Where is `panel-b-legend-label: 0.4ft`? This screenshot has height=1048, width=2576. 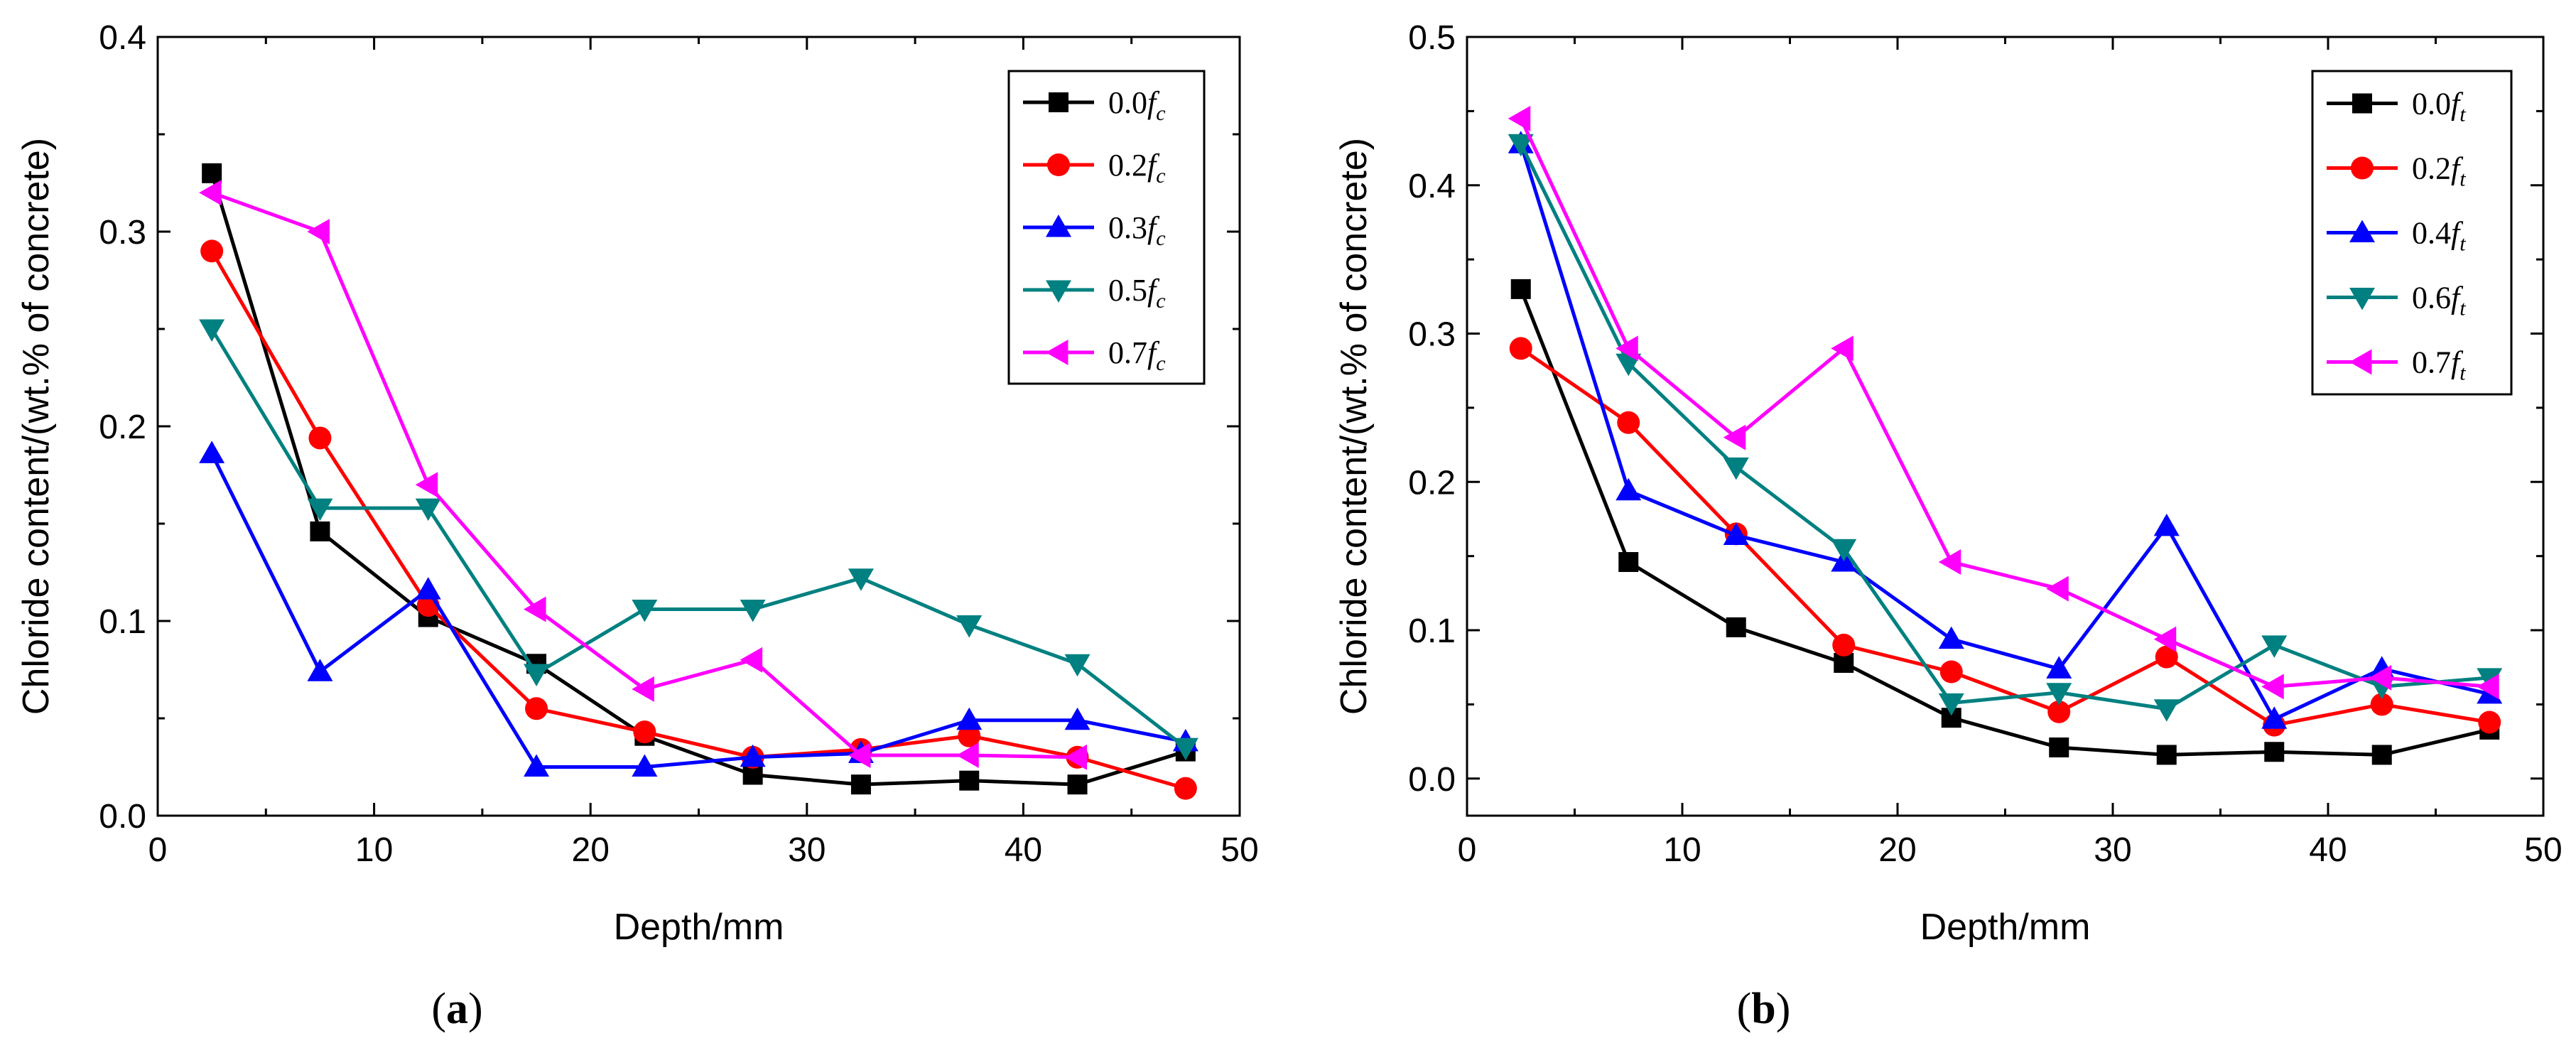 panel-b-legend-label: 0.4ft is located at coordinates (2439, 236).